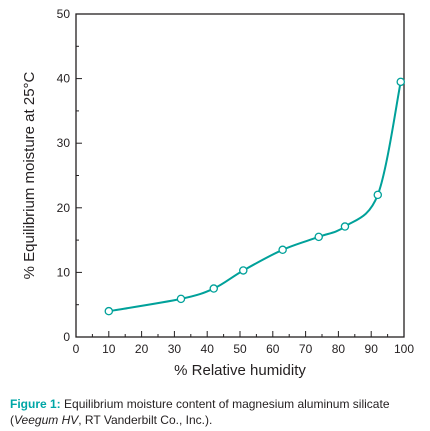 The height and width of the screenshot is (431, 430). I want to click on y-tick-label: 40, so click(64, 79).